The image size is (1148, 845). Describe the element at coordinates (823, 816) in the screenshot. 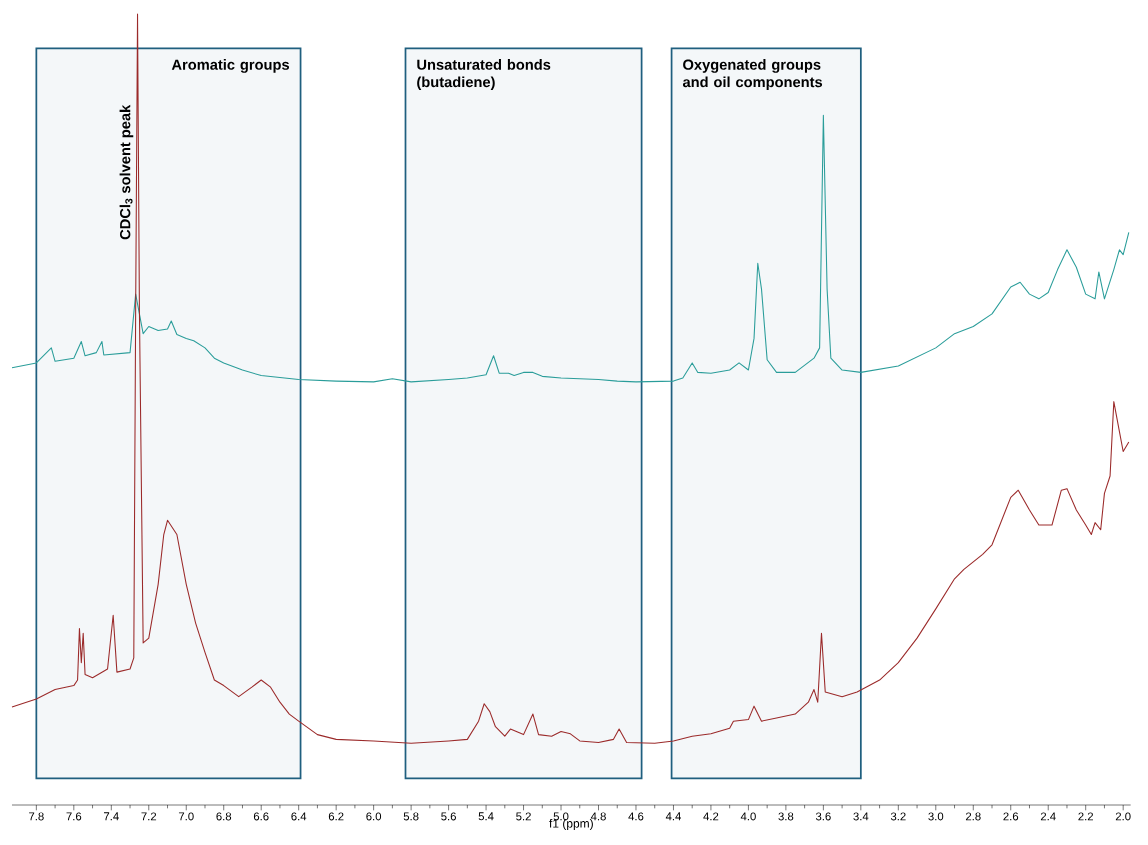

I see `x-tick-label: 3.6` at that location.